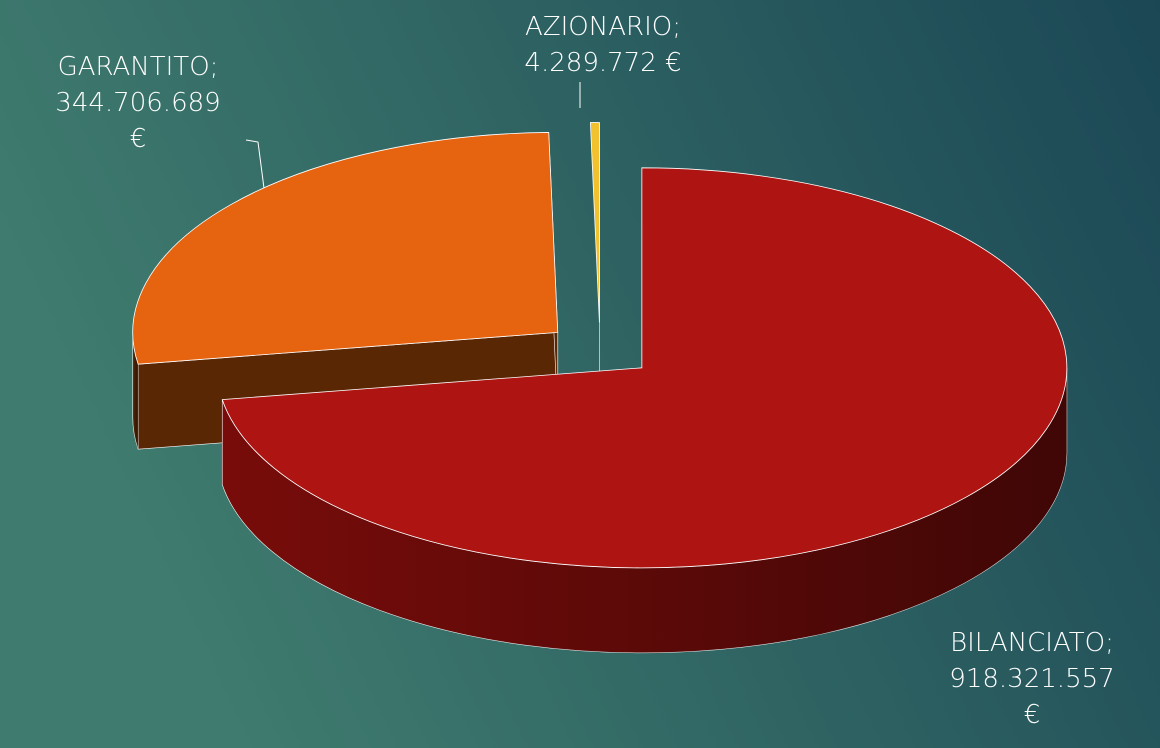 The image size is (1160, 748). What do you see at coordinates (255, 168) in the screenshot?
I see `leader-line` at bounding box center [255, 168].